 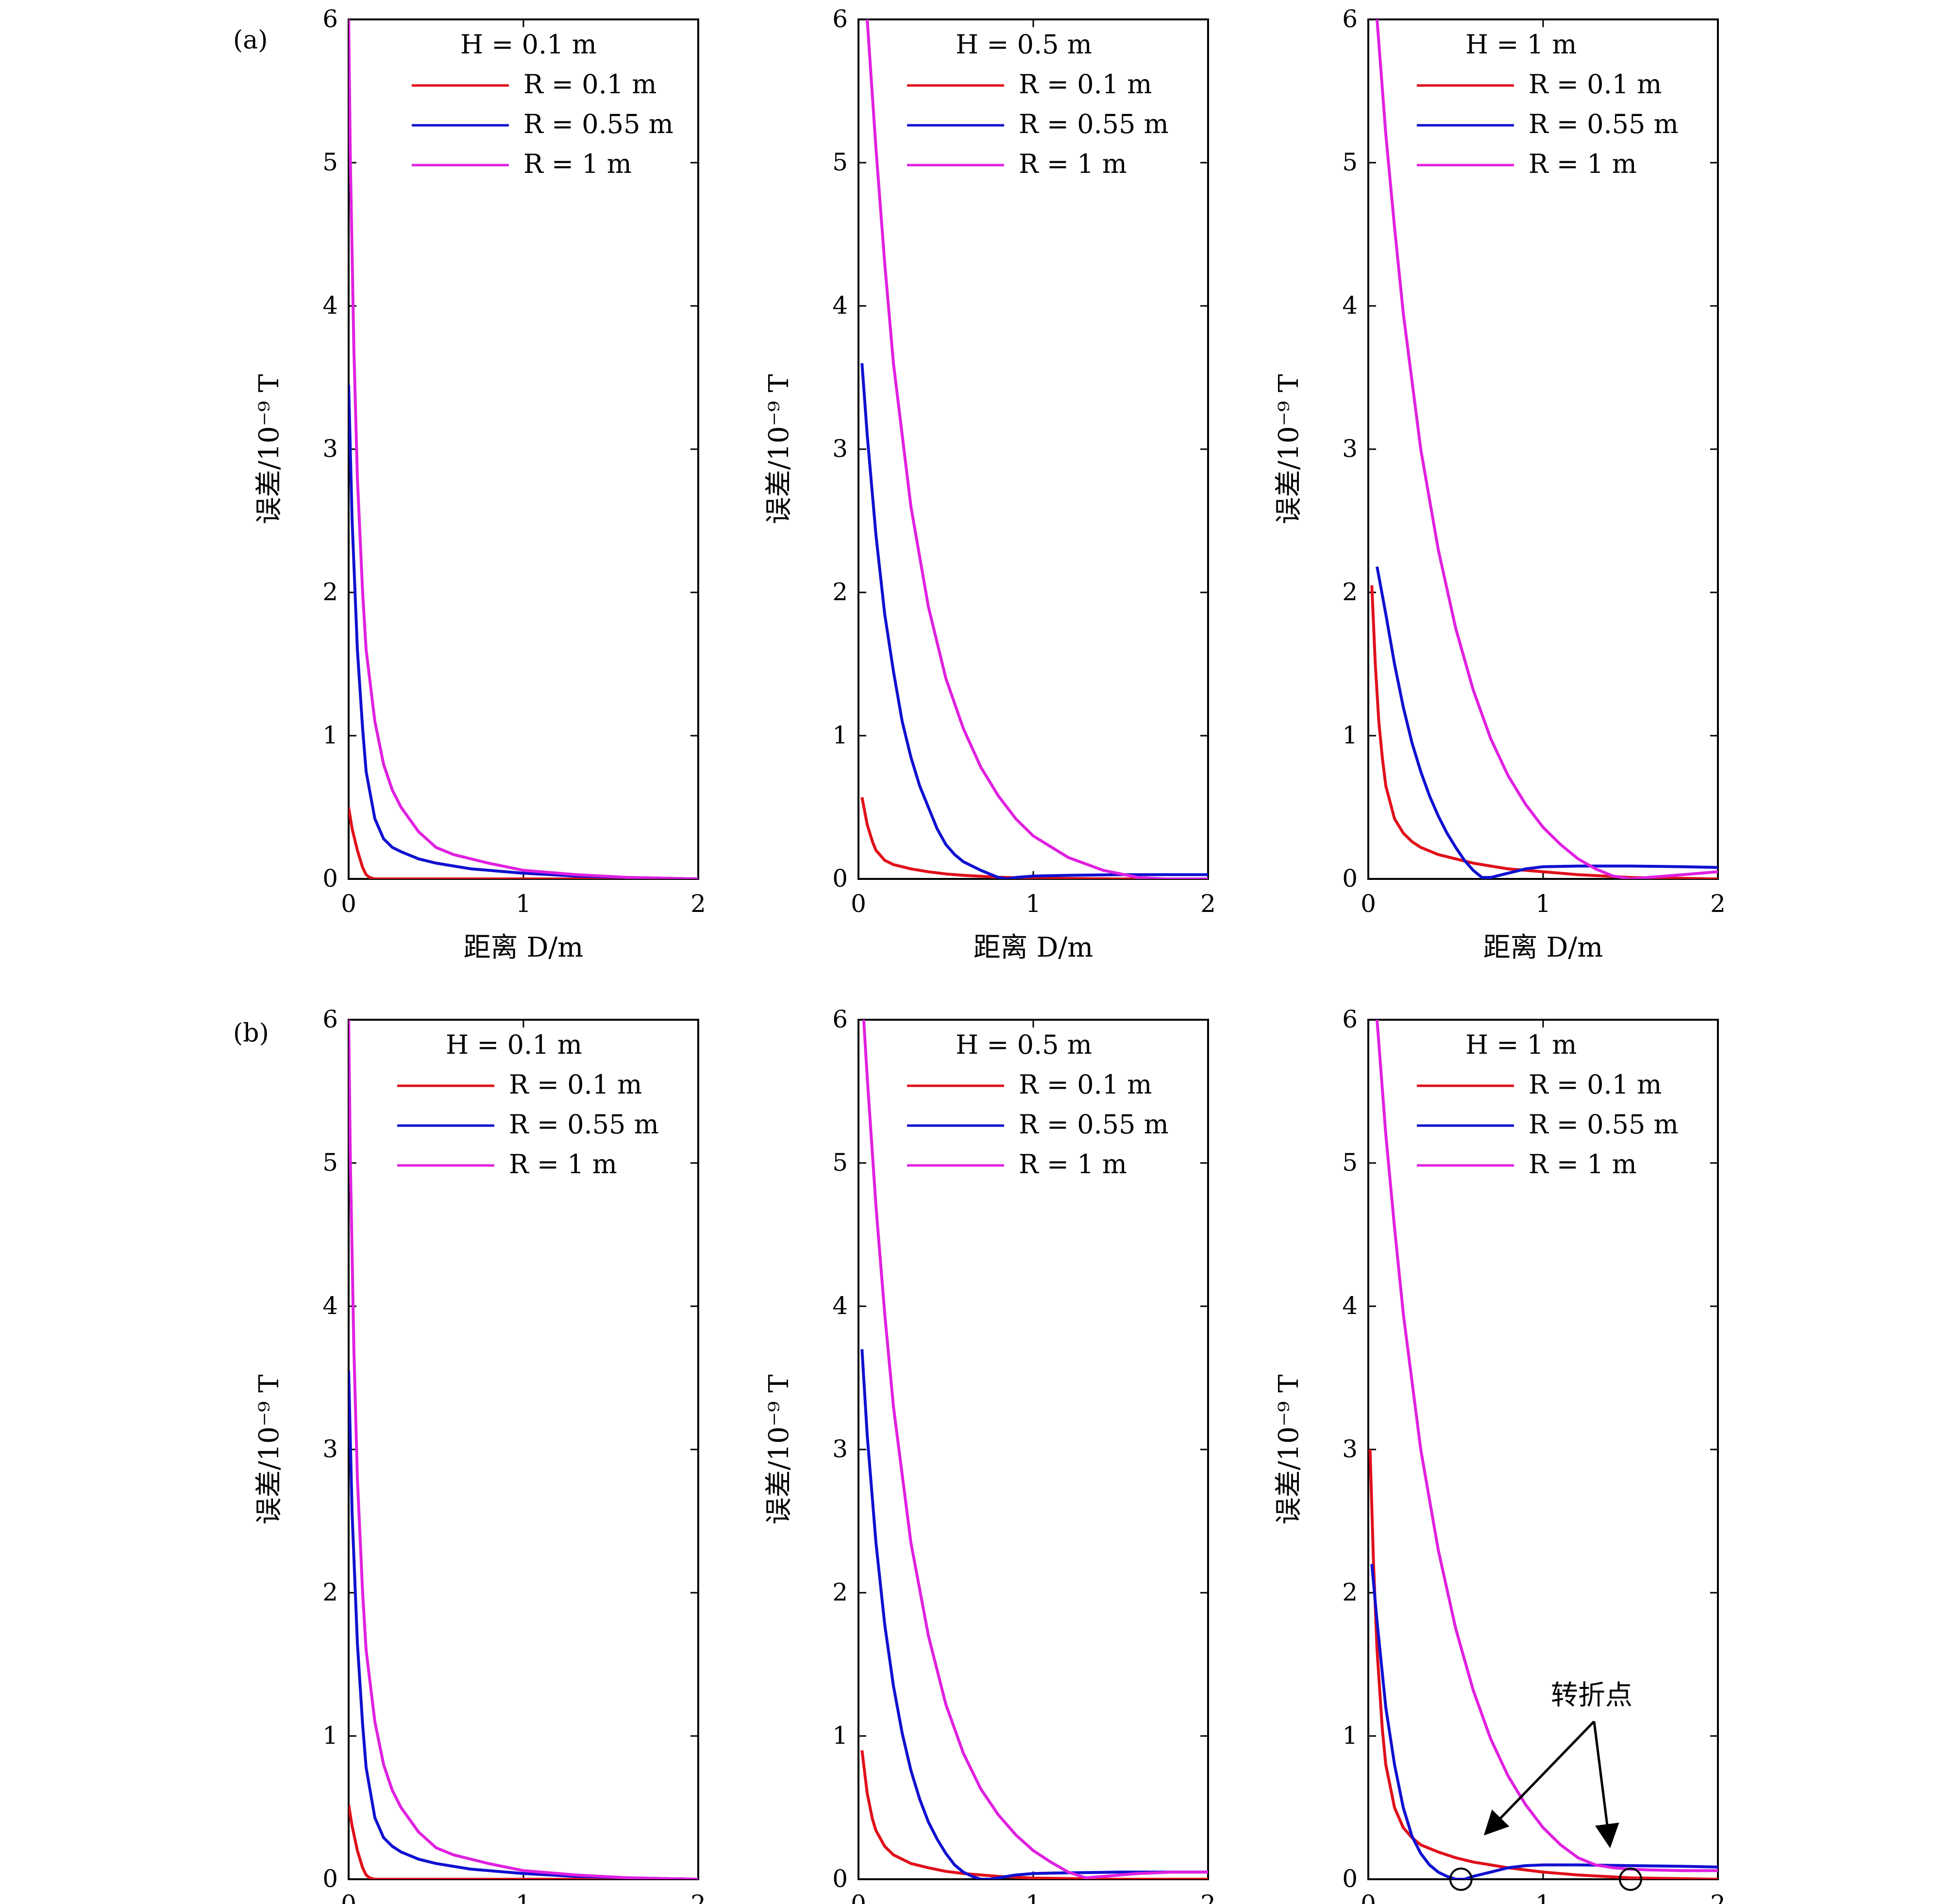 I want to click on legend-title: H = 0.5 m, so click(x=1024, y=1044).